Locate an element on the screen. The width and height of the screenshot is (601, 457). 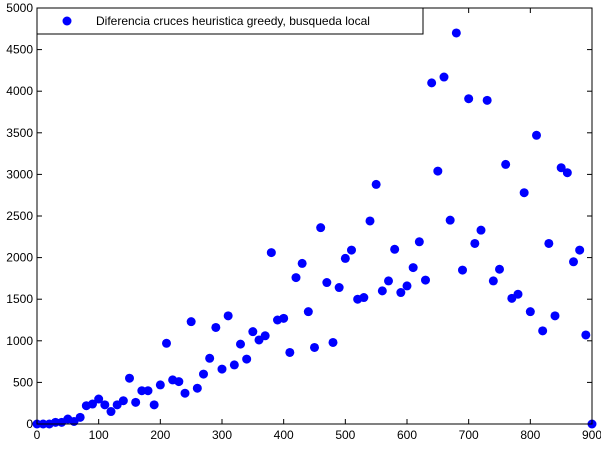
x-tick-label: 200 is located at coordinates (160, 435).